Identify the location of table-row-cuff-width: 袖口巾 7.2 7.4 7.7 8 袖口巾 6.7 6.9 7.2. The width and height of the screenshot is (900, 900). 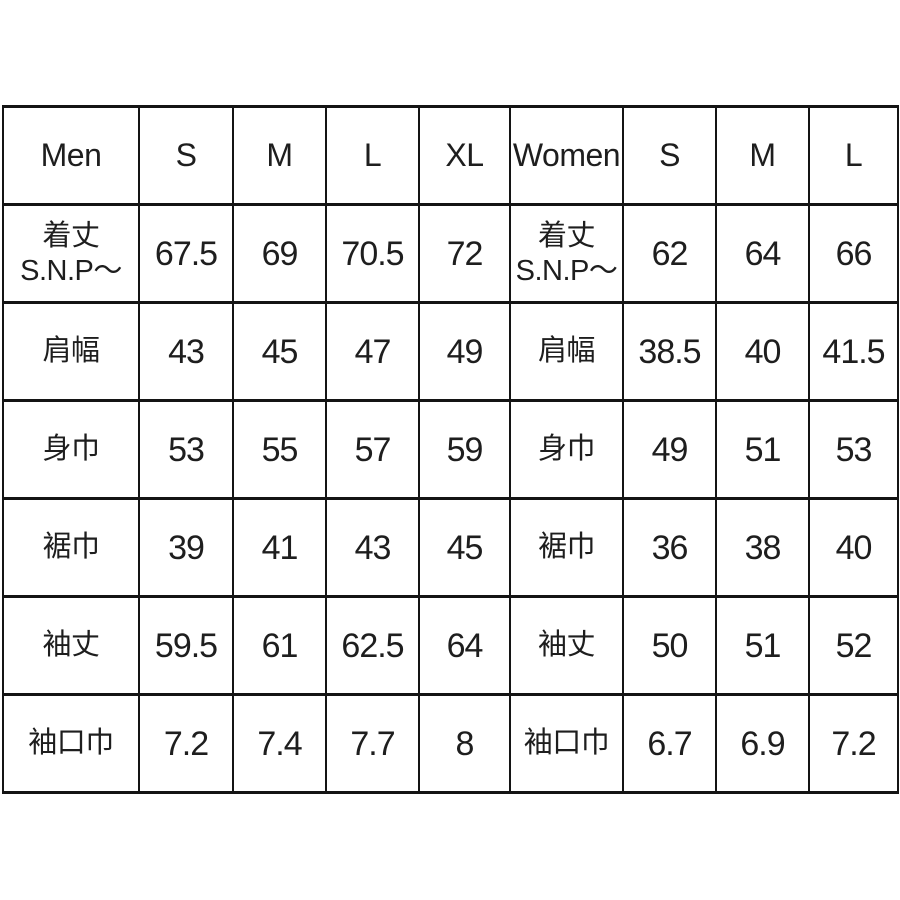
(450, 743).